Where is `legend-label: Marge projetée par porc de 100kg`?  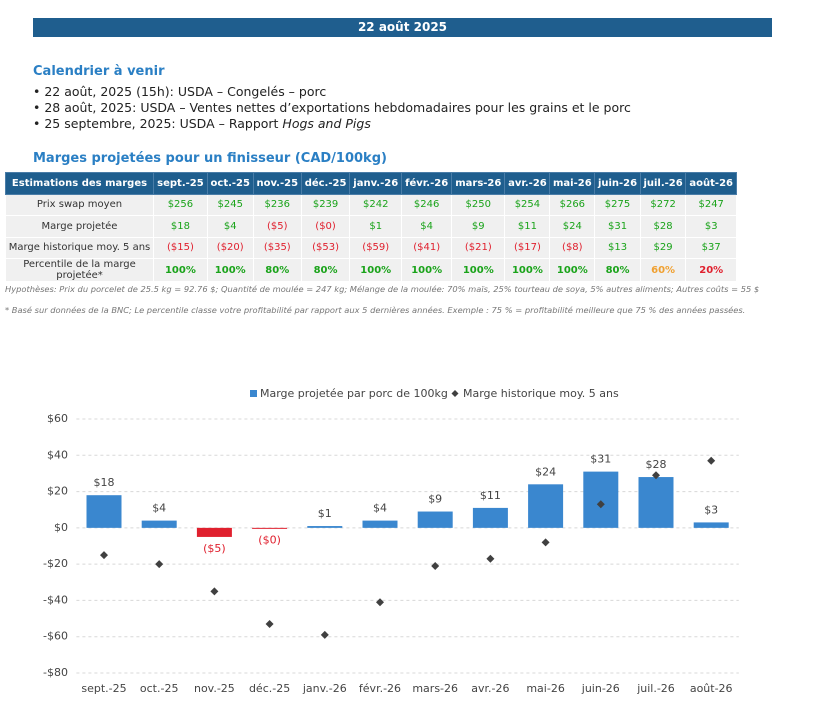
legend-label: Marge projetée par porc de 100kg is located at coordinates (354, 393).